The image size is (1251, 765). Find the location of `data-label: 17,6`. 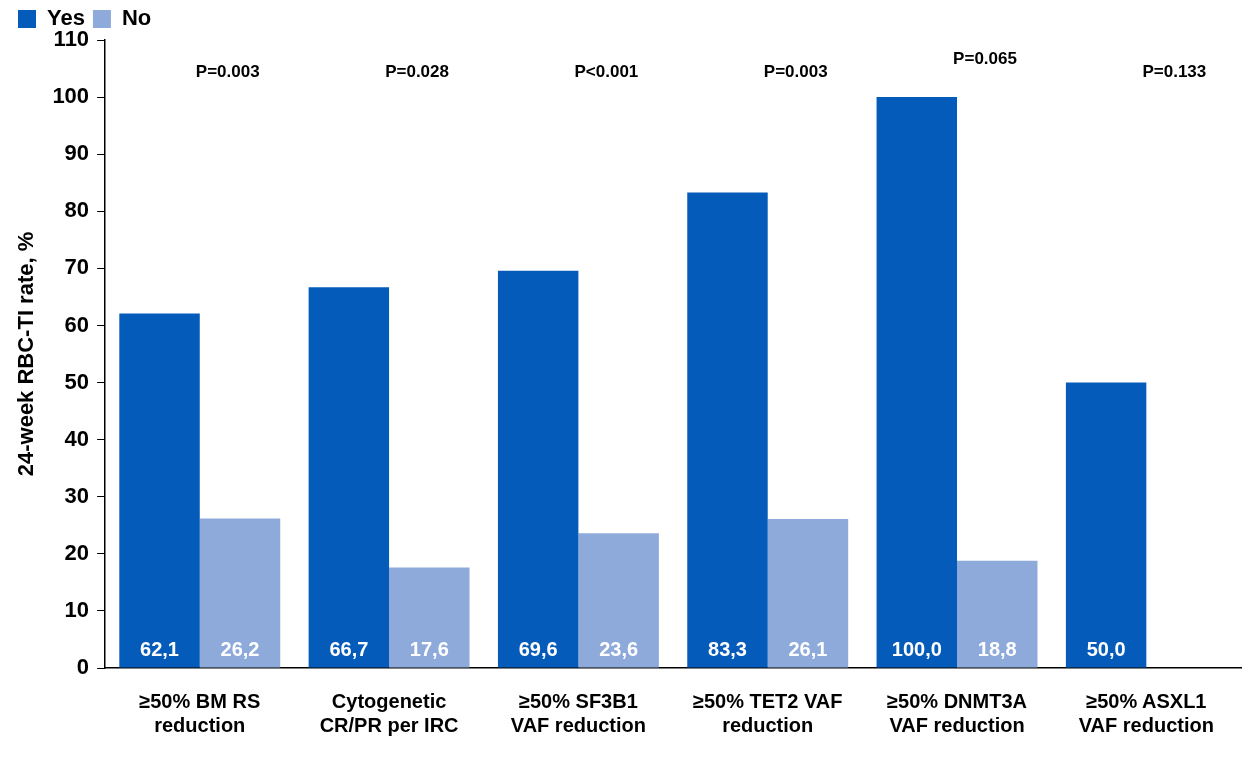

data-label: 17,6 is located at coordinates (429, 648).